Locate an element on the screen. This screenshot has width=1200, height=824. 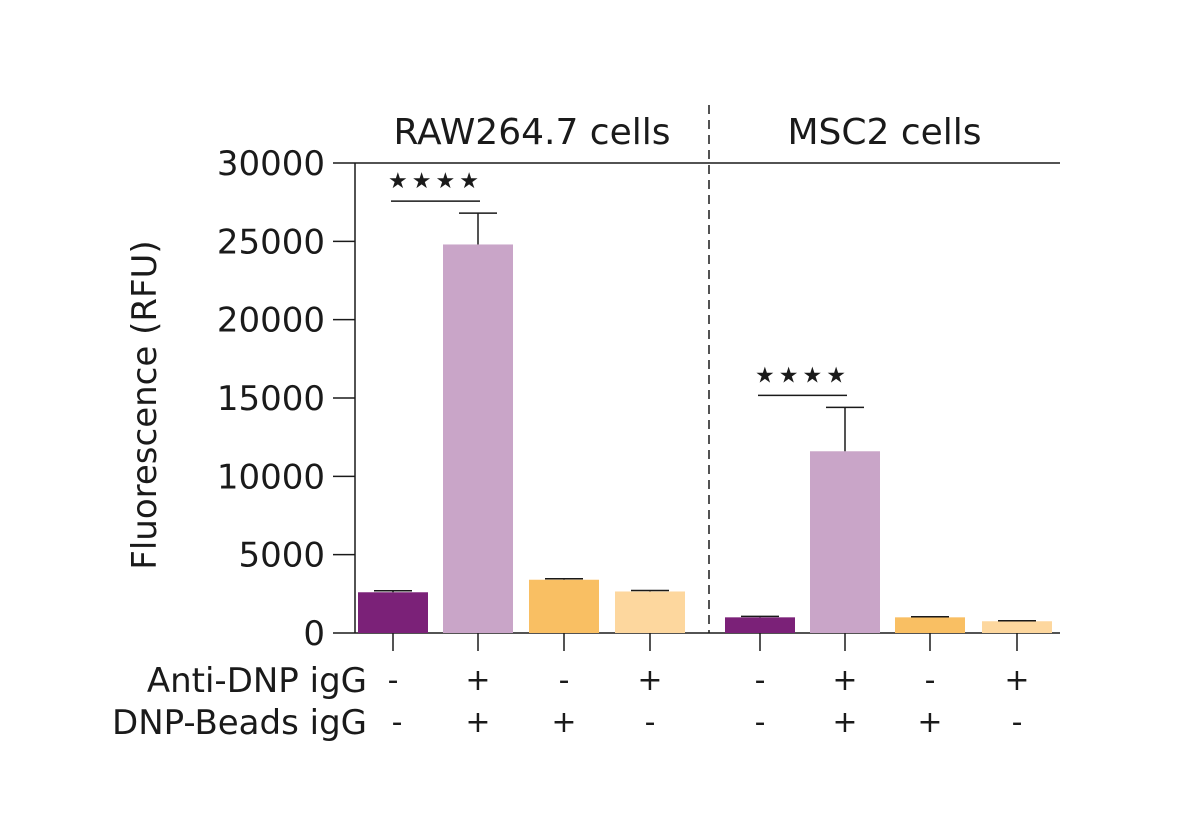
group-title: RAW264.7 cells is located at coordinates (531, 132).